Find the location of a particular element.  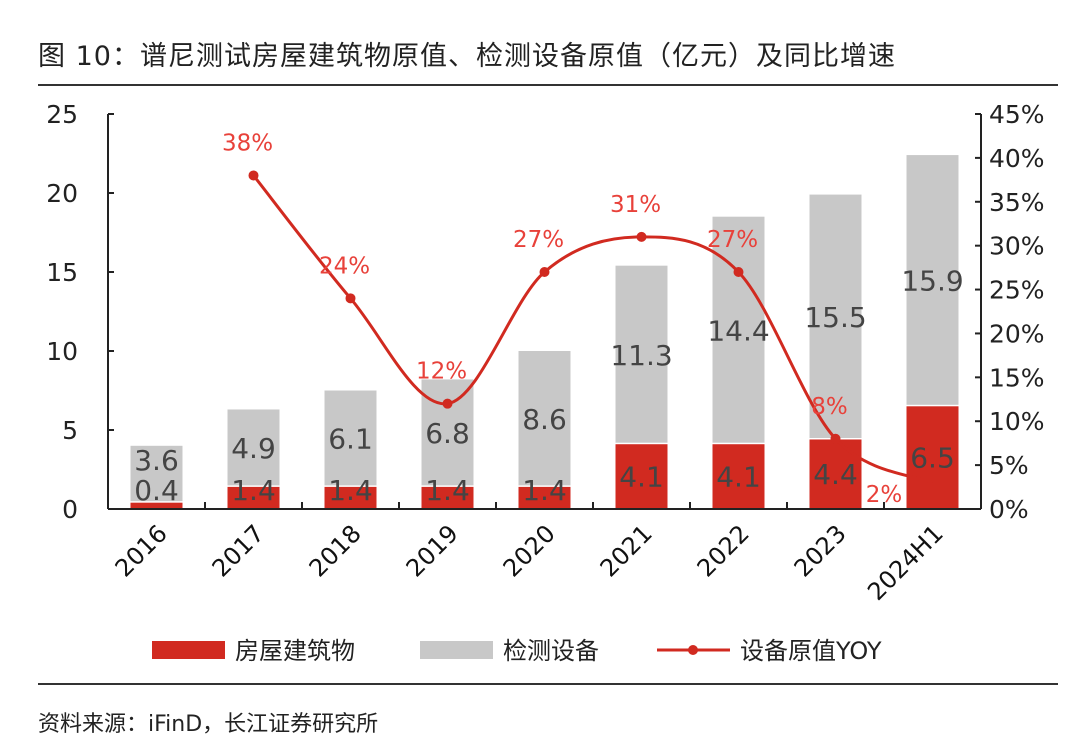

right-tick-label: 15% is located at coordinates (1017, 377).